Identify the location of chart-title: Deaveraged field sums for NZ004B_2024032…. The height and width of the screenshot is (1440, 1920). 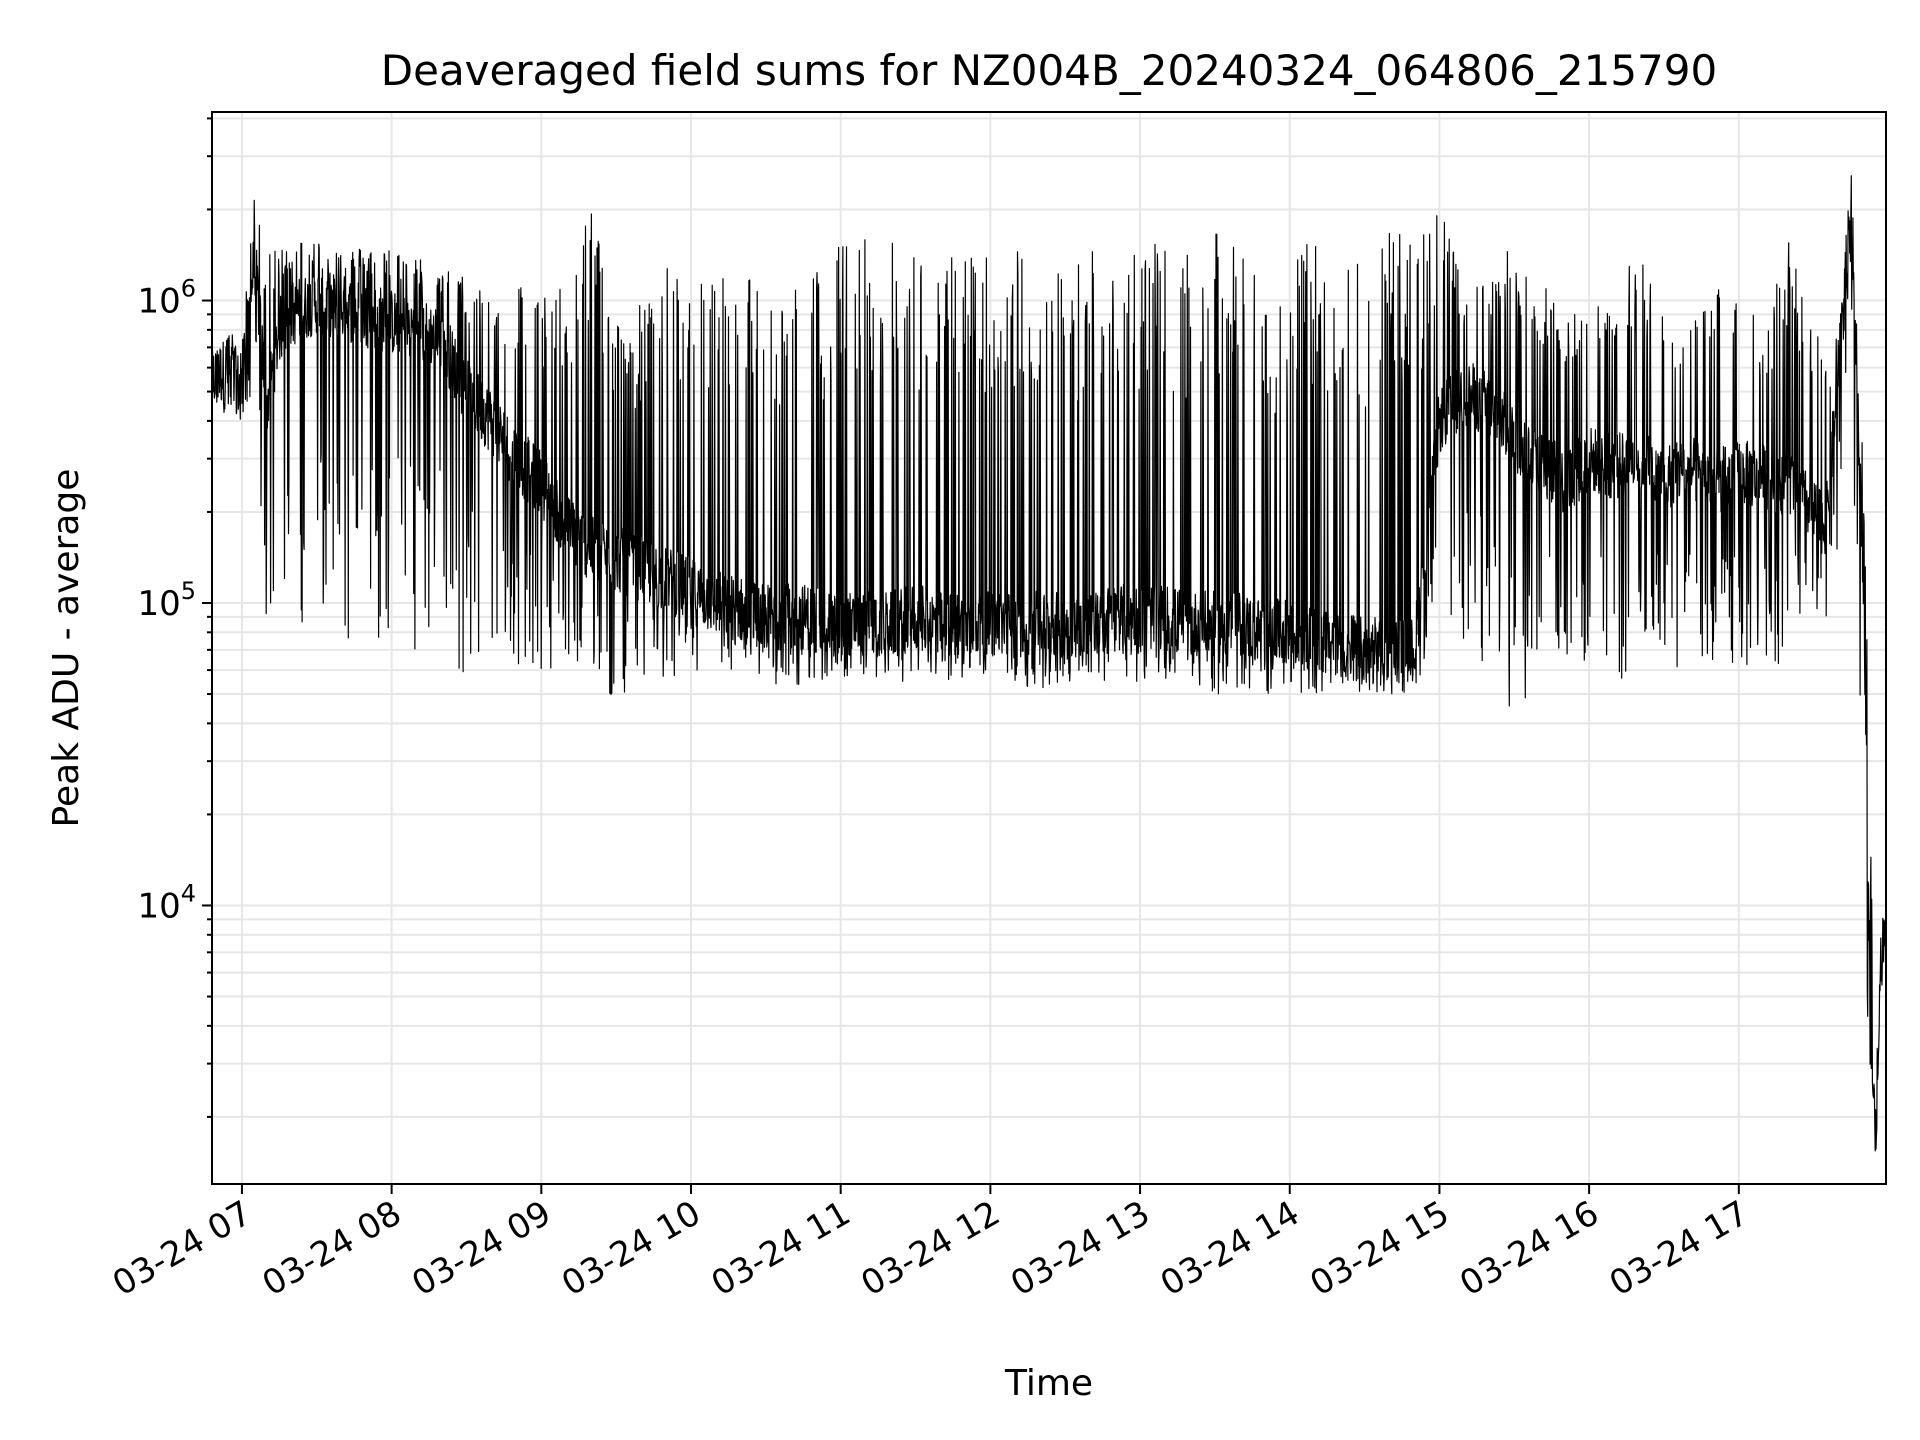
(1049, 70).